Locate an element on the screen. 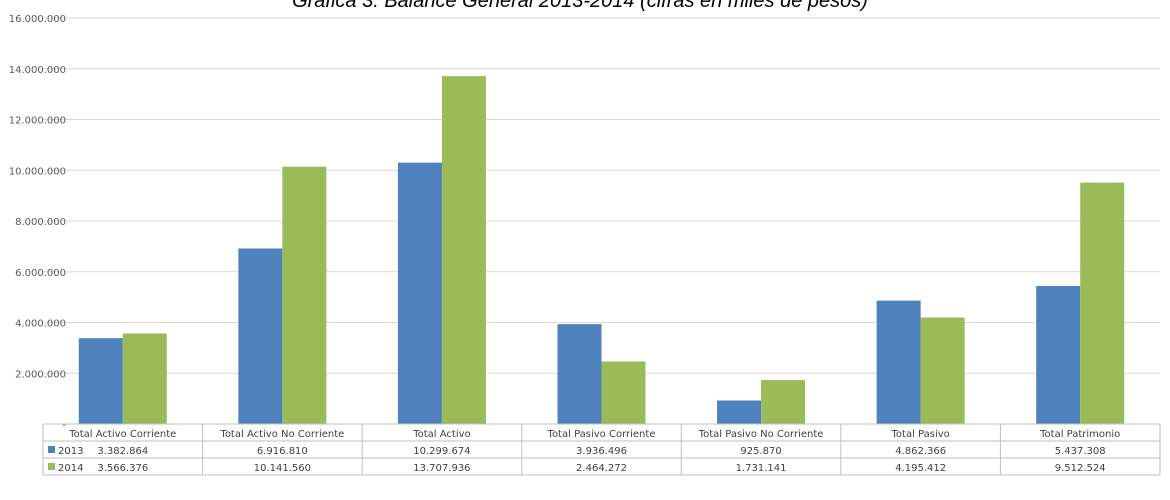  category-label: Total Patrimonio is located at coordinates (1079, 434).